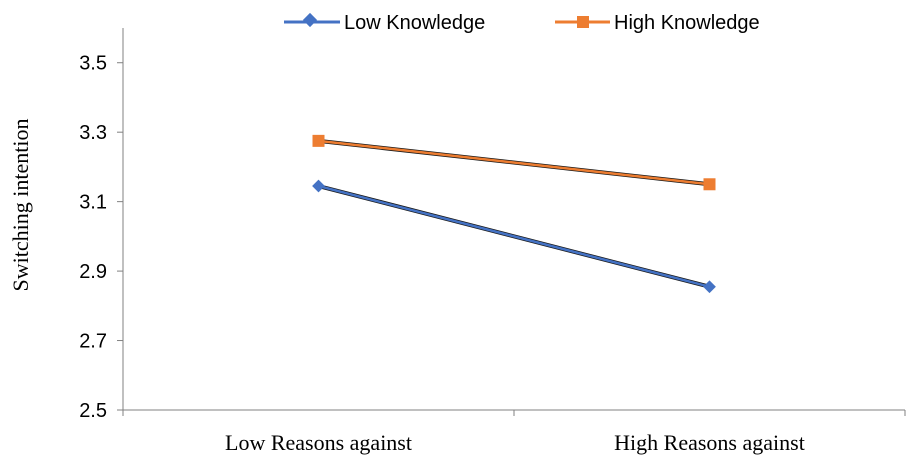  I want to click on y-tick-label: 3.3, so click(93, 133).